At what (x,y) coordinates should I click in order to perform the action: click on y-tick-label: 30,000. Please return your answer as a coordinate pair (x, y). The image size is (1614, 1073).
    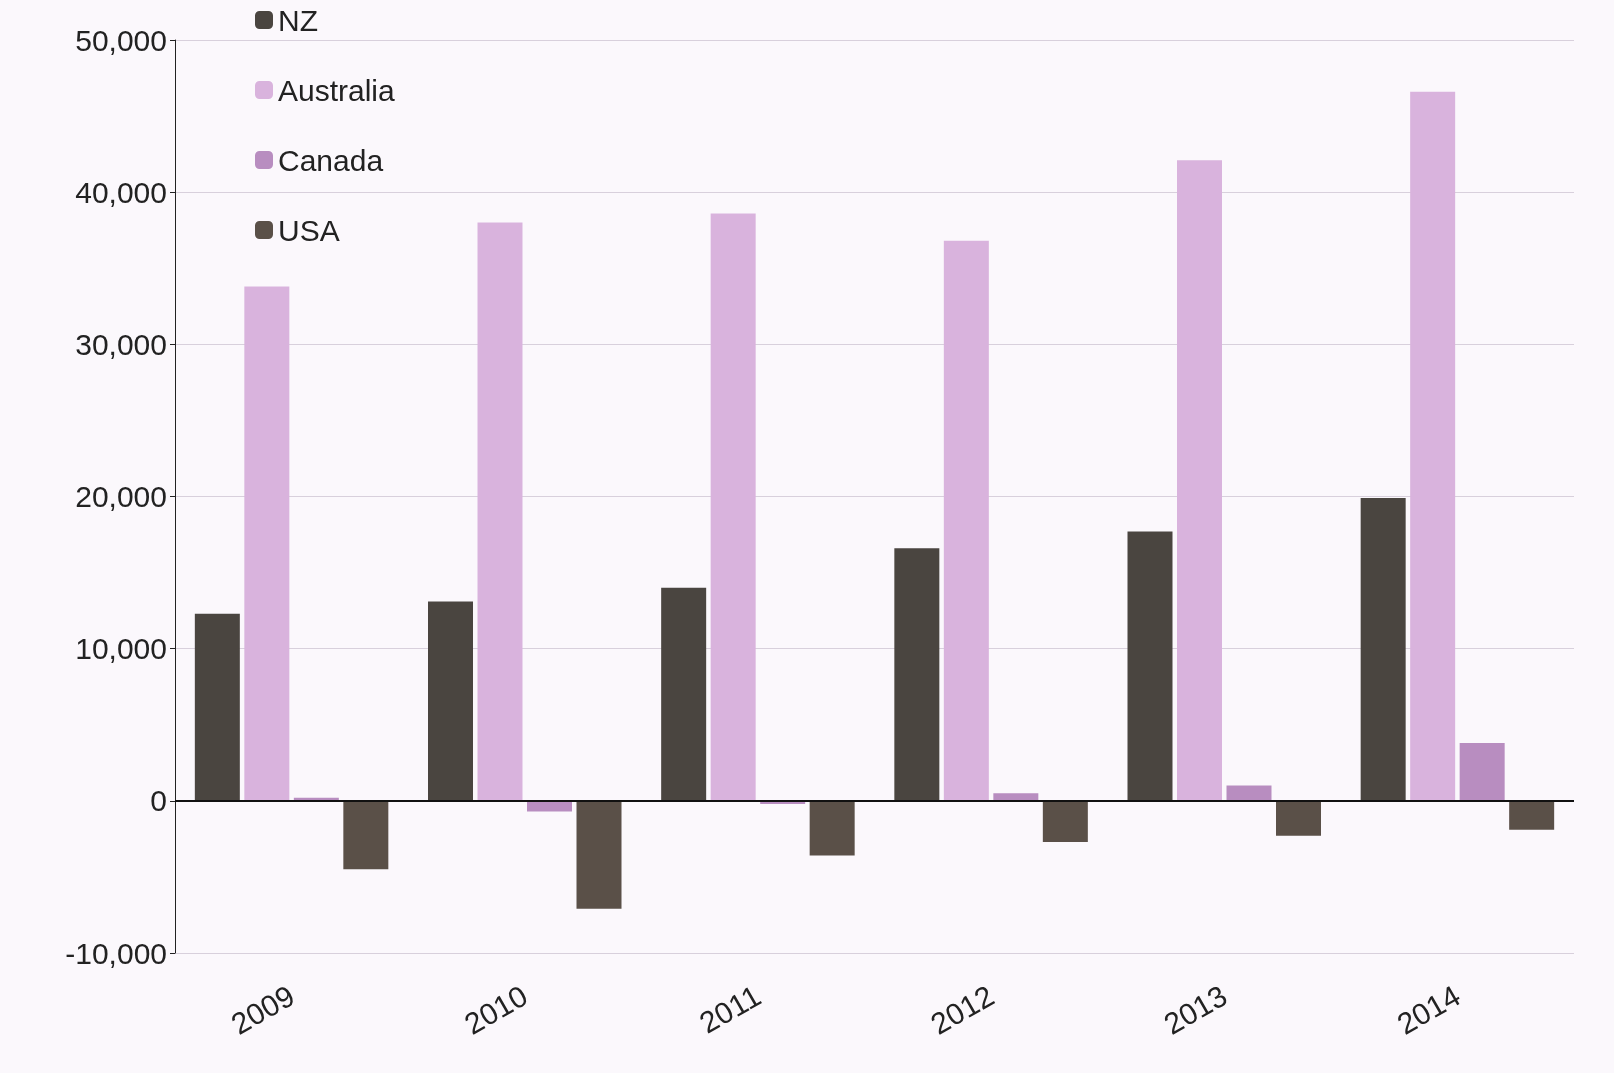
    Looking at the image, I should click on (121, 344).